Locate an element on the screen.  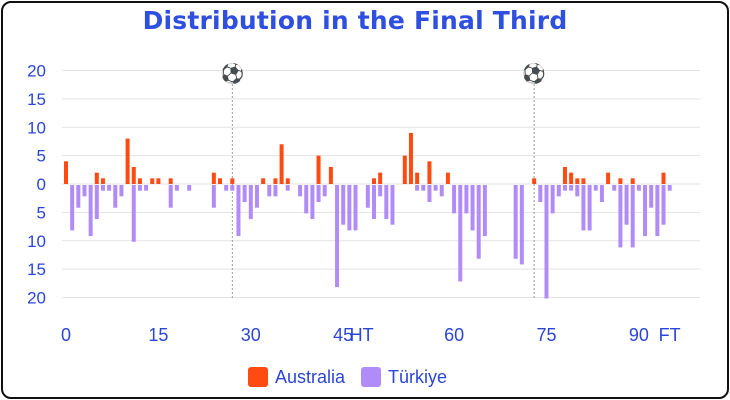
x-tick-label: 90 is located at coordinates (639, 335).